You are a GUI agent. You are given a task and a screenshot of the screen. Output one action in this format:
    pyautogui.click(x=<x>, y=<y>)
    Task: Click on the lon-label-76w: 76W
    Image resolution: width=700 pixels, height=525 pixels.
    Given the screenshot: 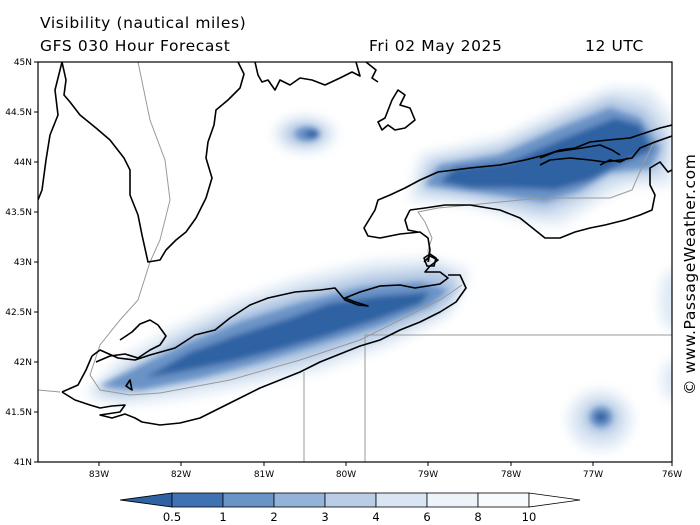 What is the action you would take?
    pyautogui.click(x=672, y=475)
    